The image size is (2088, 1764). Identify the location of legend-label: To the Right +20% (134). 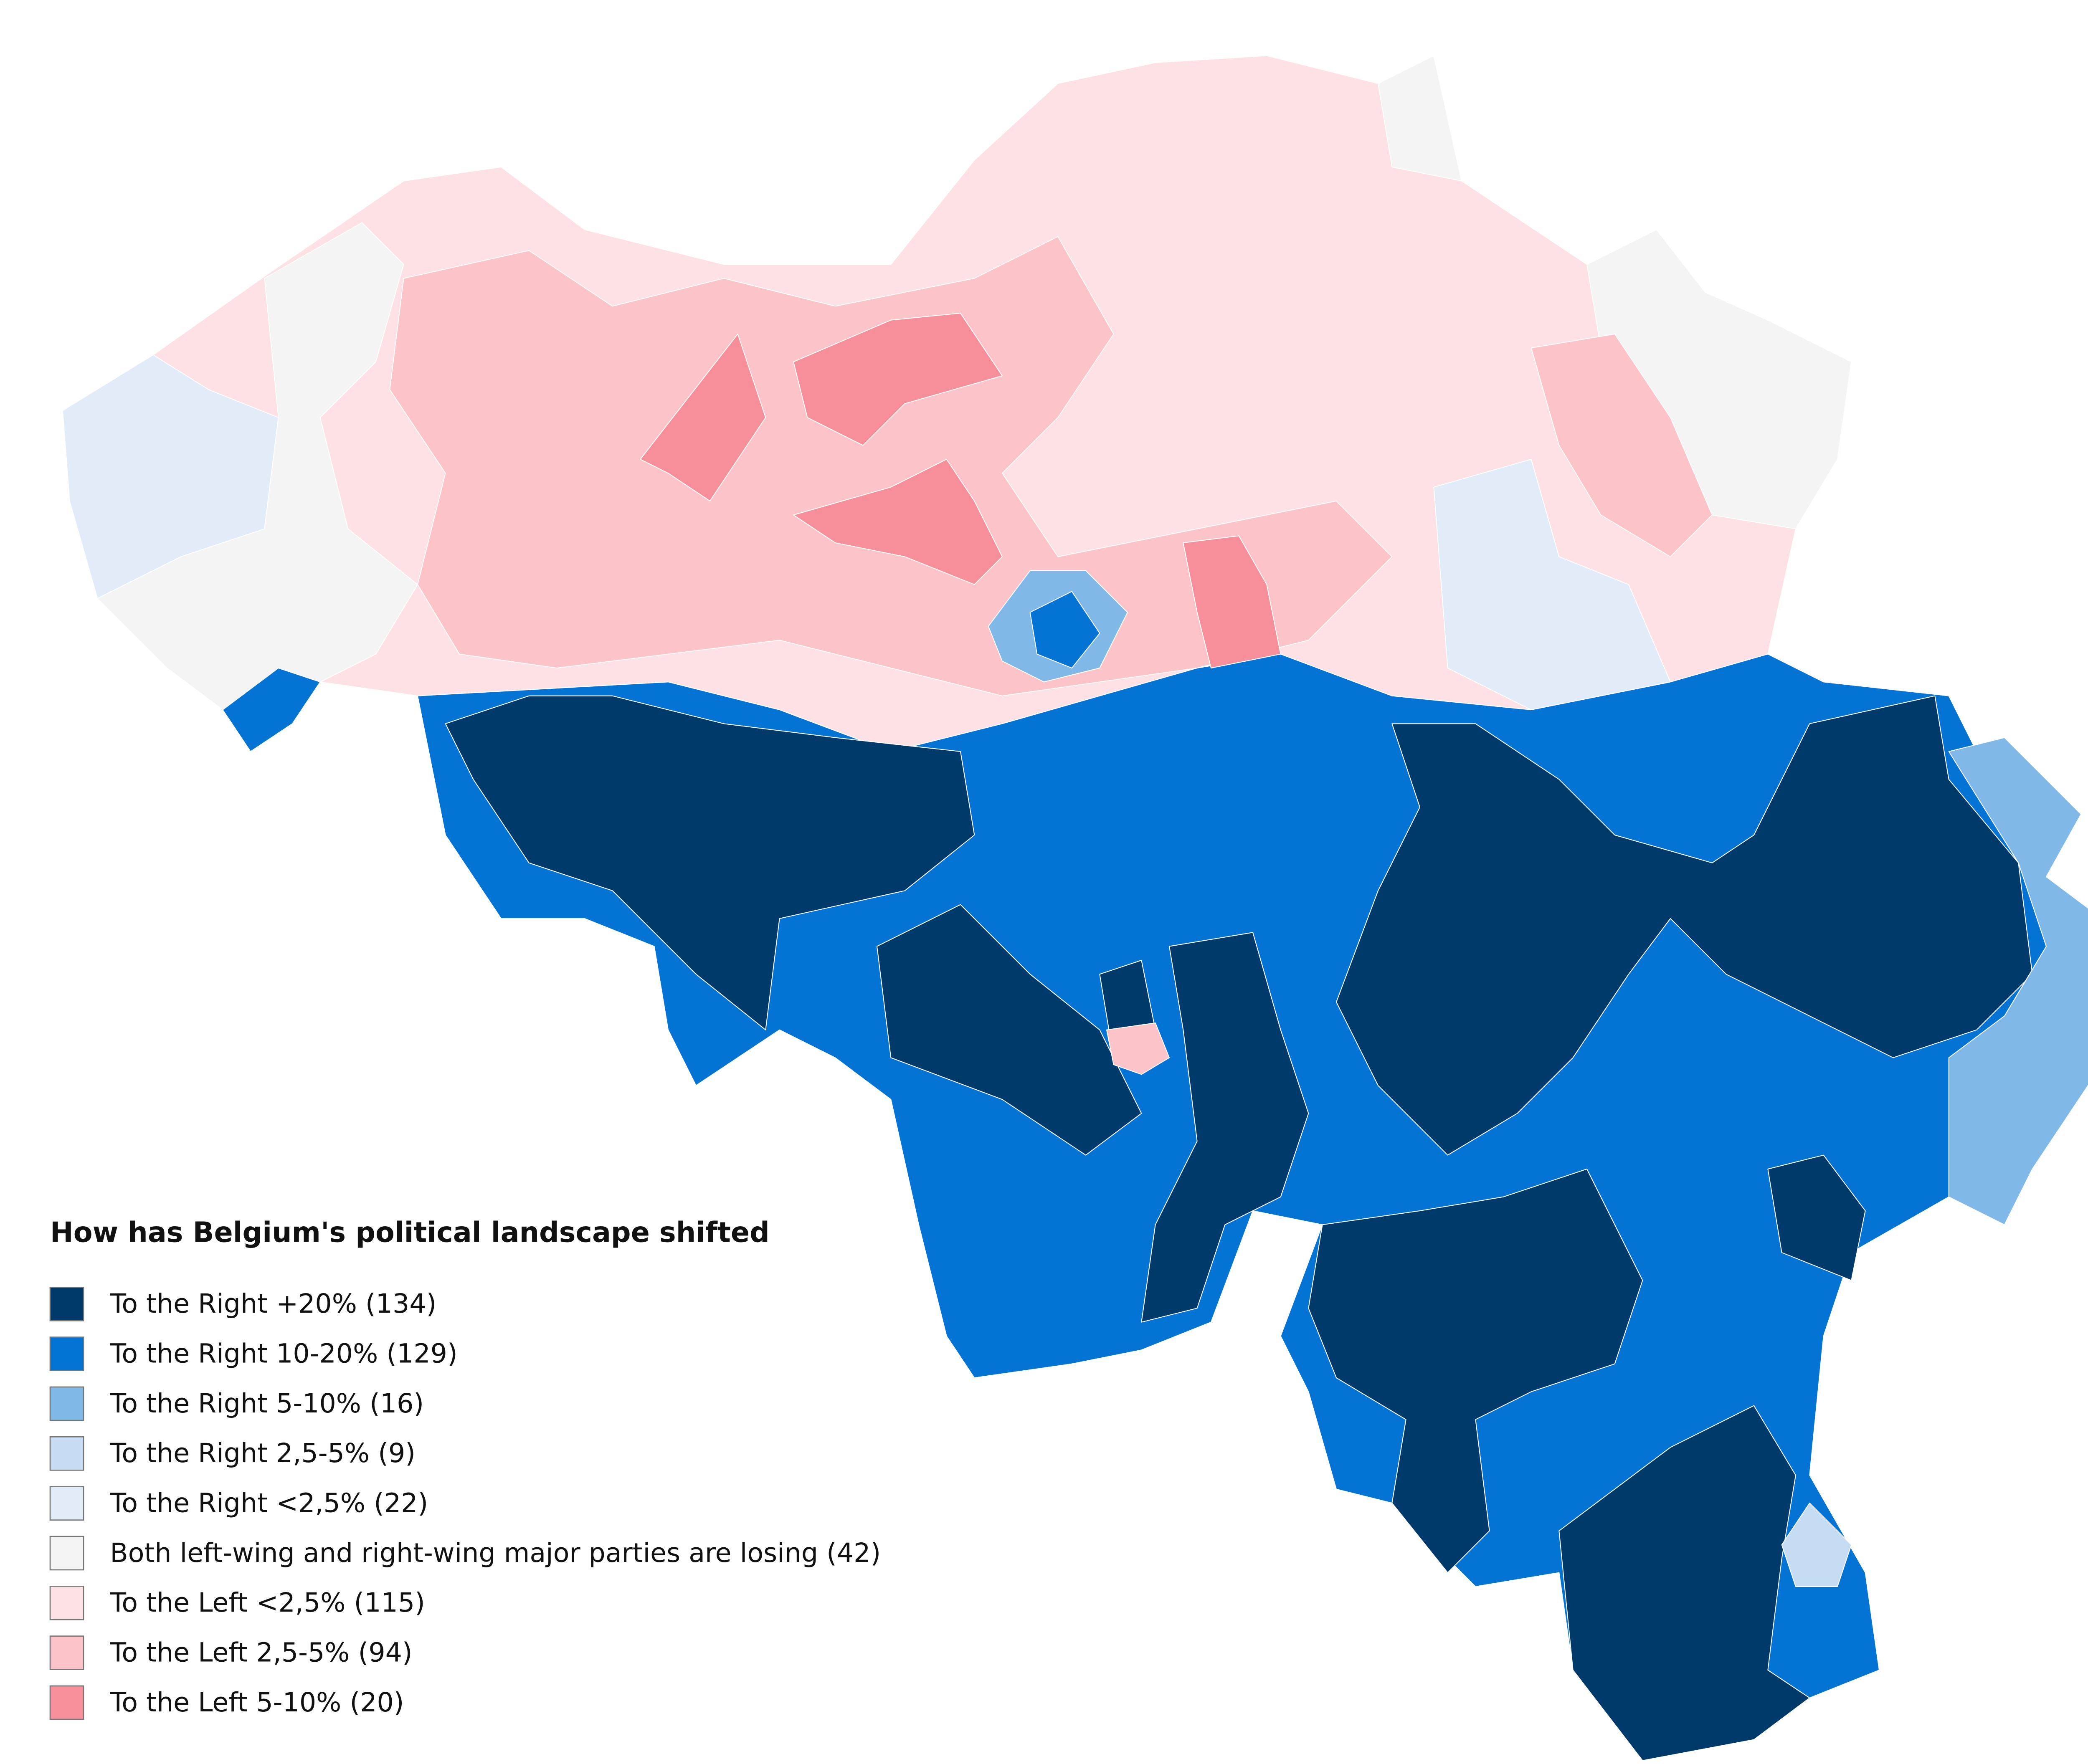
(273, 1303).